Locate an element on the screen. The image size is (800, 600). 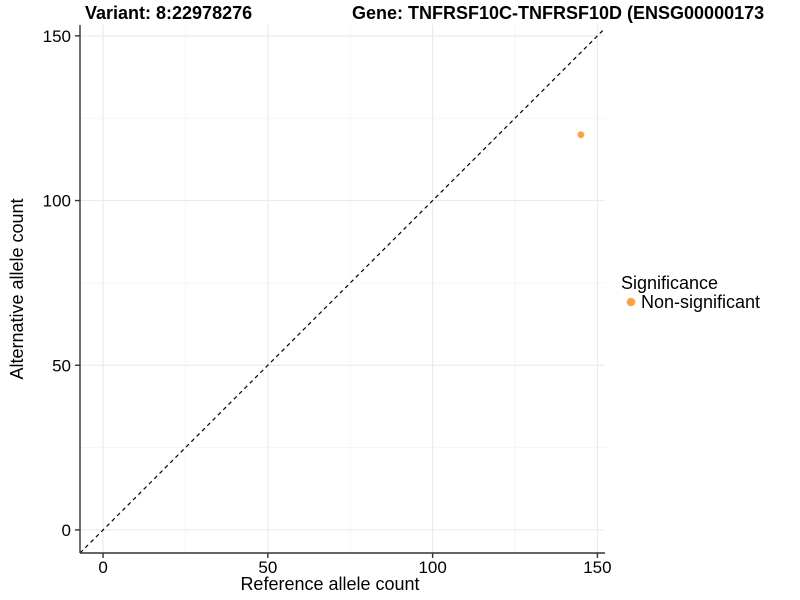
legend: Significance Non-significant is located at coordinates (690, 292).